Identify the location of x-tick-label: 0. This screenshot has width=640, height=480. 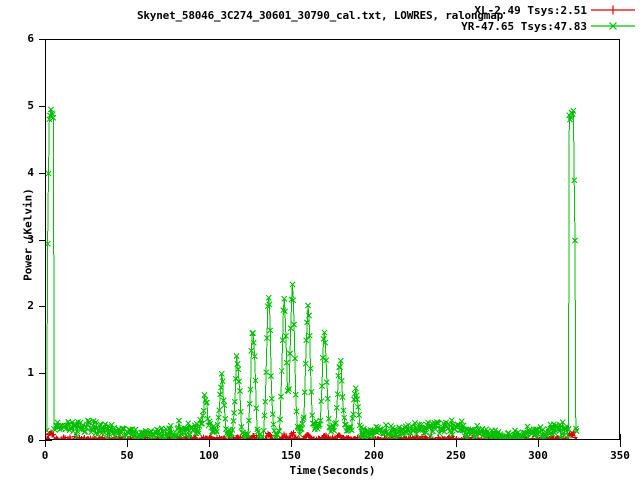
(45, 455).